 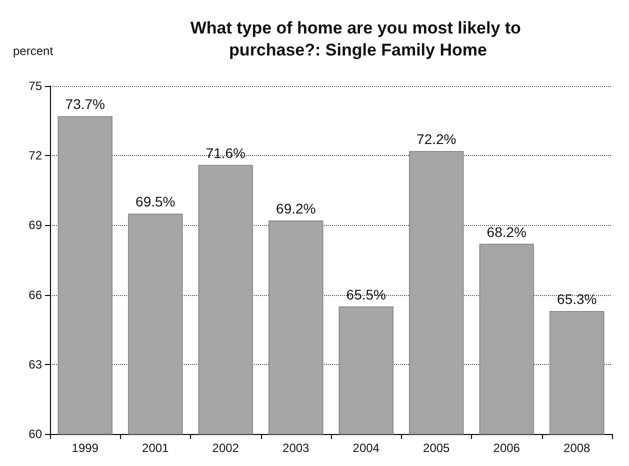 What do you see at coordinates (33, 51) in the screenshot?
I see `y-axis-title: percent` at bounding box center [33, 51].